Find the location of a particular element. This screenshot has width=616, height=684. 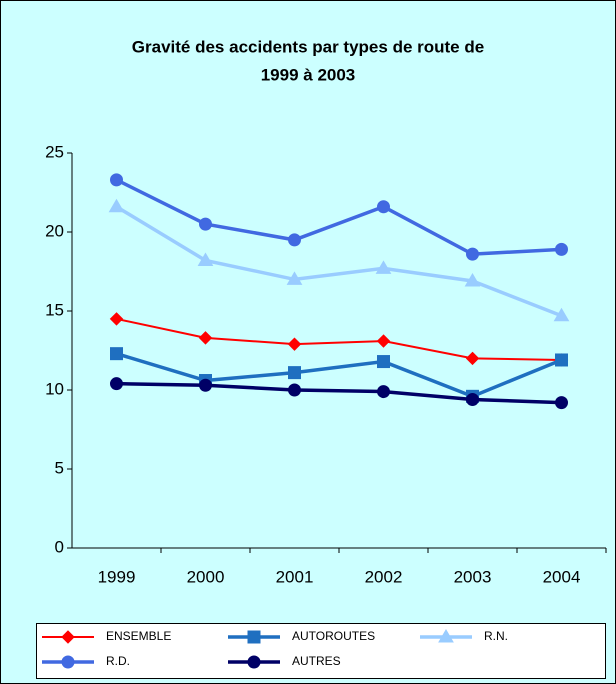

y-tick-label: 20 is located at coordinates (54, 230).